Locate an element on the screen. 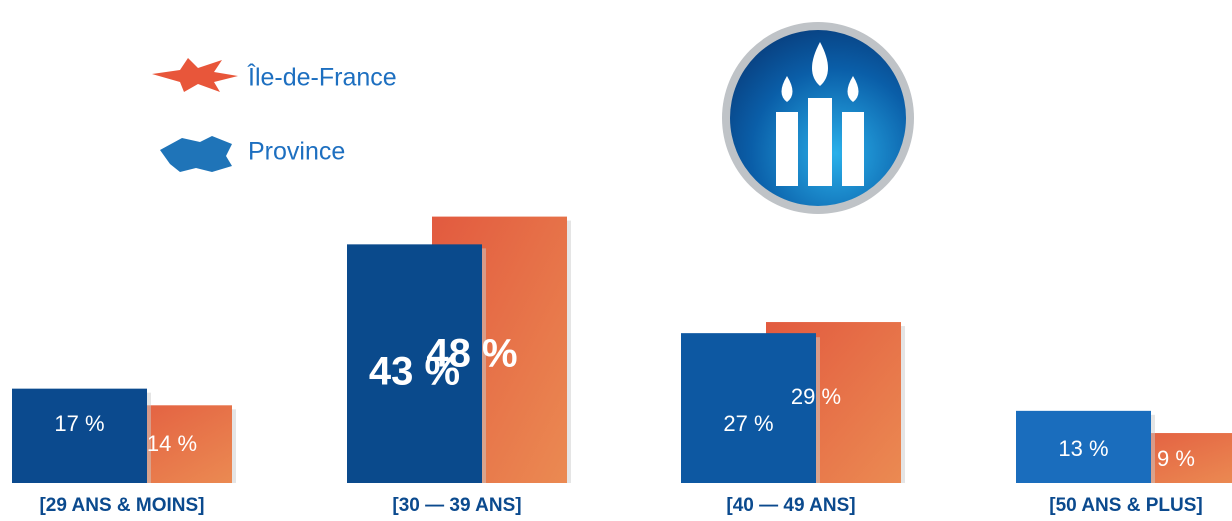 The width and height of the screenshot is (1232, 521). x-tick-label: [30 — 39 ANS] is located at coordinates (456, 505).